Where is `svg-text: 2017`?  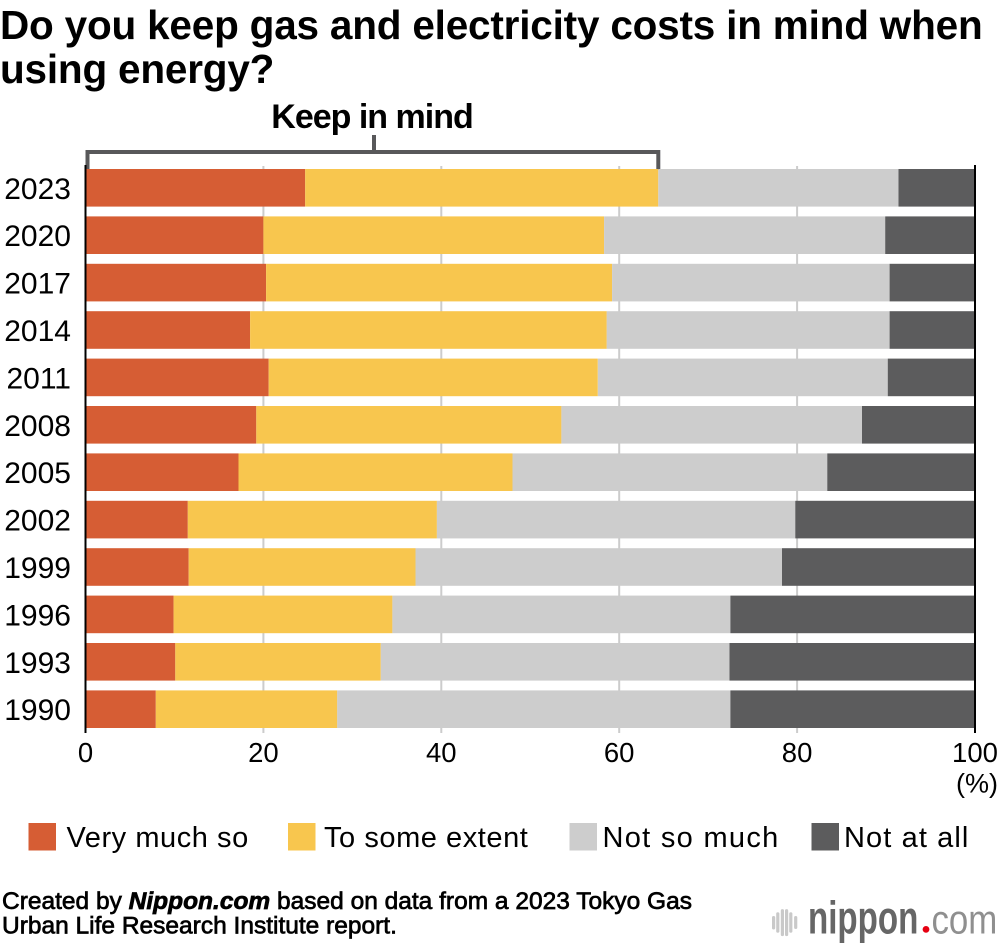
svg-text: 2017 is located at coordinates (37, 284).